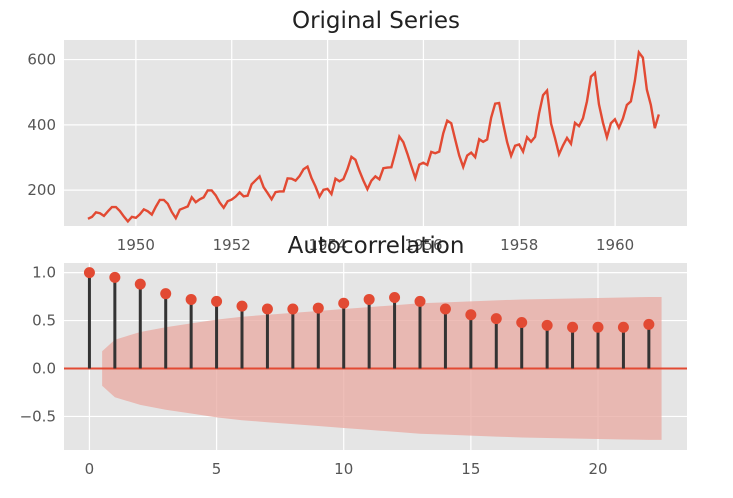 The height and width of the screenshot is (498, 733). What do you see at coordinates (327, 245) in the screenshot?
I see `x-tick-label: 1954` at bounding box center [327, 245].